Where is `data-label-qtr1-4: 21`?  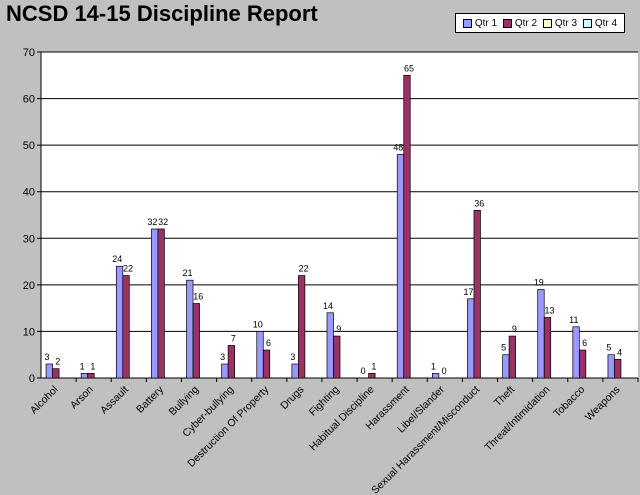 data-label-qtr1-4: 21 is located at coordinates (188, 273).